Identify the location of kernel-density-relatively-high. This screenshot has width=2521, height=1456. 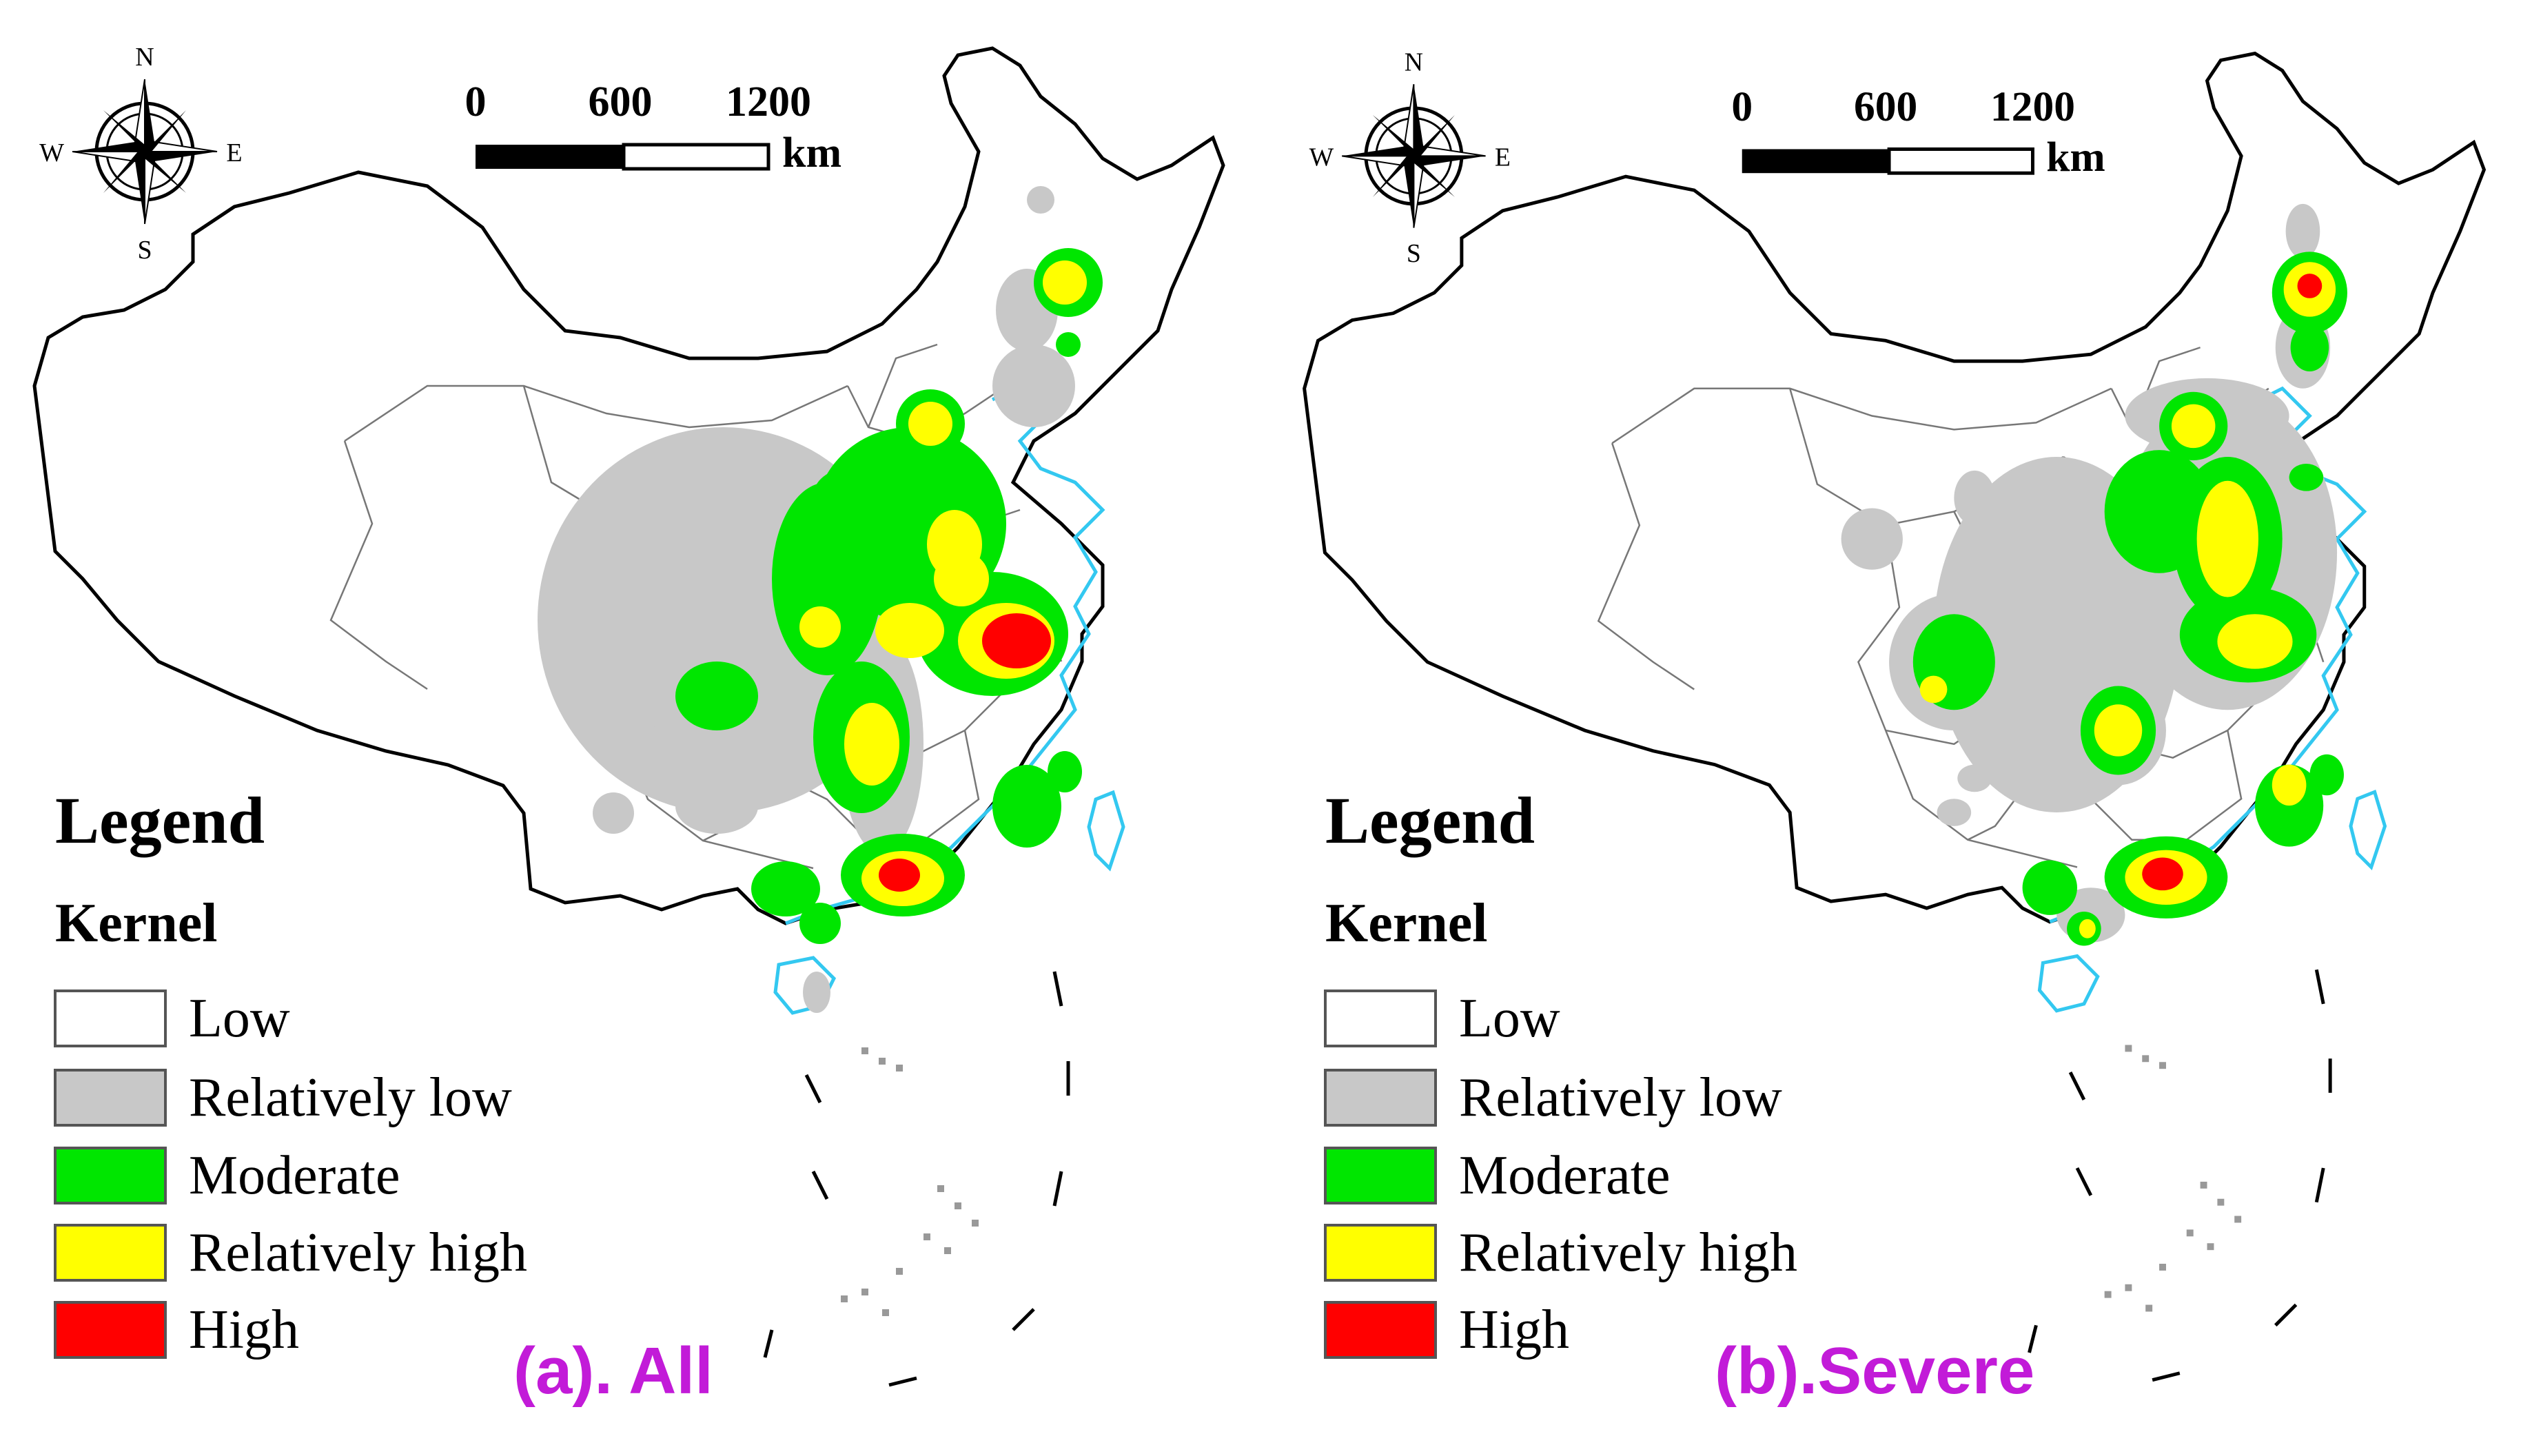
(2127, 600).